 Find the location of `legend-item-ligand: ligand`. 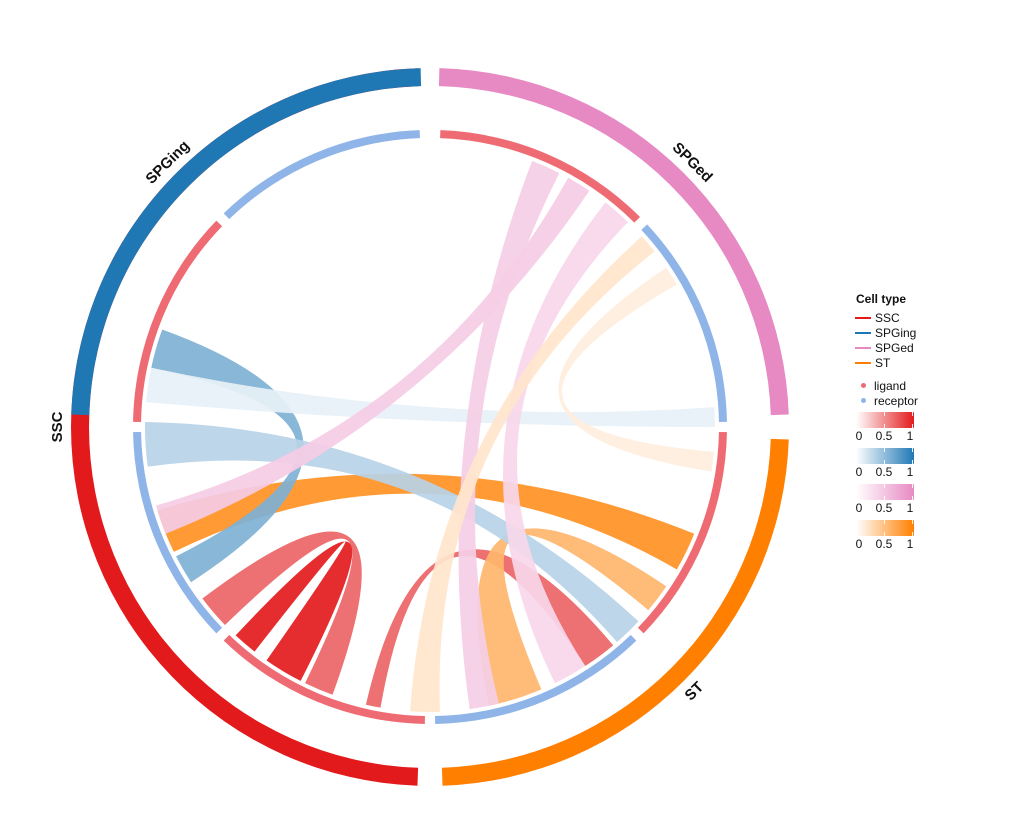

legend-item-ligand: ligand is located at coordinates (907, 385).